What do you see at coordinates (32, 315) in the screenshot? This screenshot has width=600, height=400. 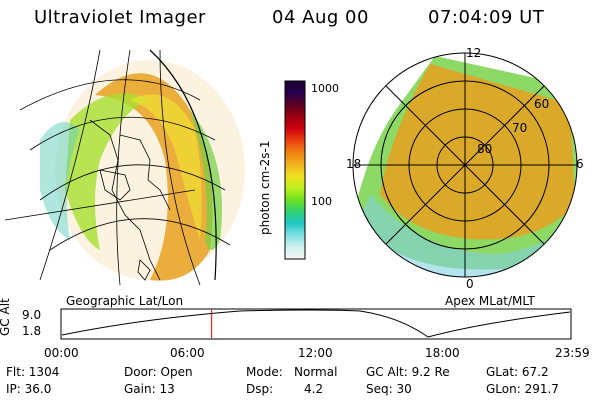 I see `alt-ytick-high: 9.0` at bounding box center [32, 315].